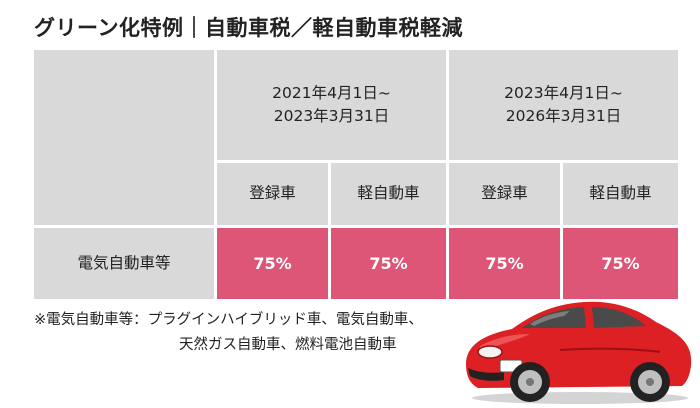 Image resolution: width=700 pixels, height=408 pixels. Describe the element at coordinates (579, 352) in the screenshot. I see `red-sports-car-icon` at that location.